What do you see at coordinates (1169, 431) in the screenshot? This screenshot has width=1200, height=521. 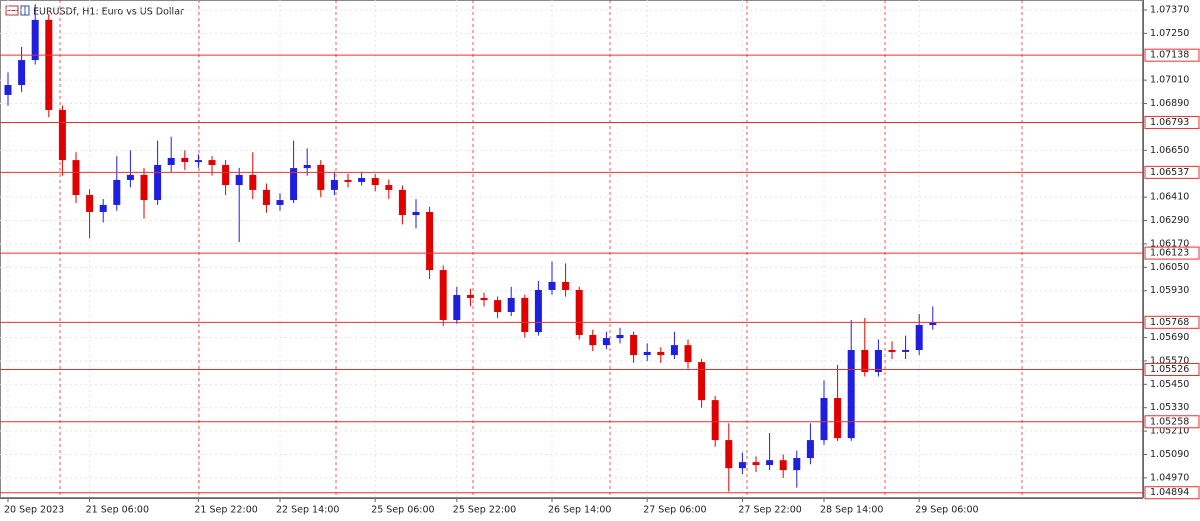 I see `y-tick-label: 1.05210` at bounding box center [1169, 431].